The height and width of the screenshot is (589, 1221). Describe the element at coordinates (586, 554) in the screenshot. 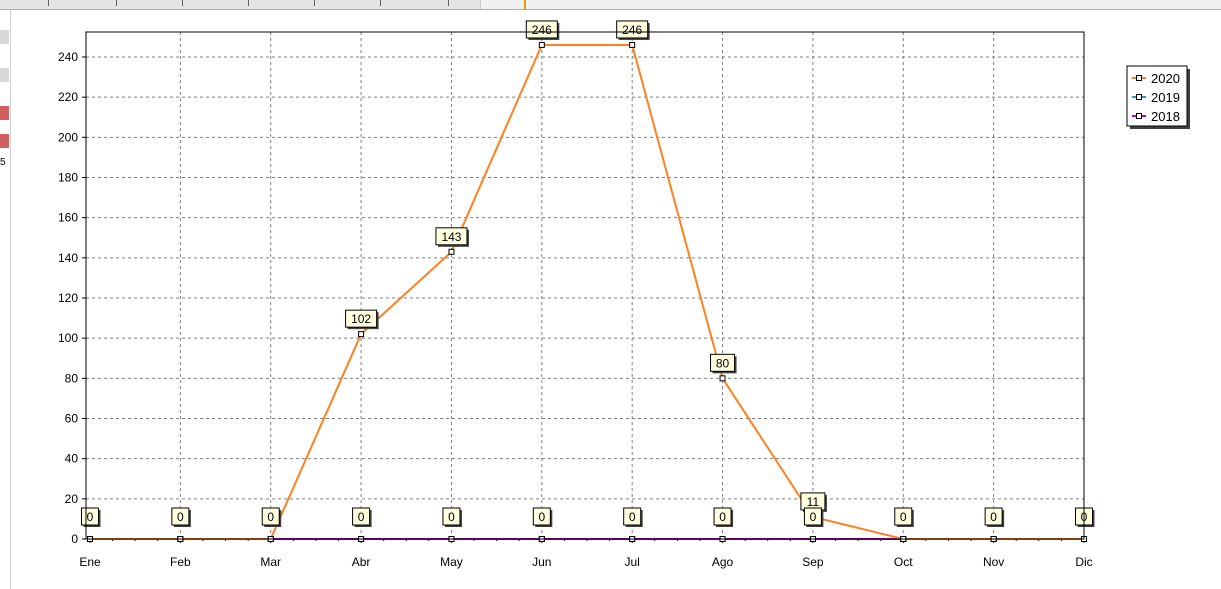

I see `x-axis: Ene Feb Mar Abr May Jun Jul Ago Sep Oct Nov Dic` at that location.